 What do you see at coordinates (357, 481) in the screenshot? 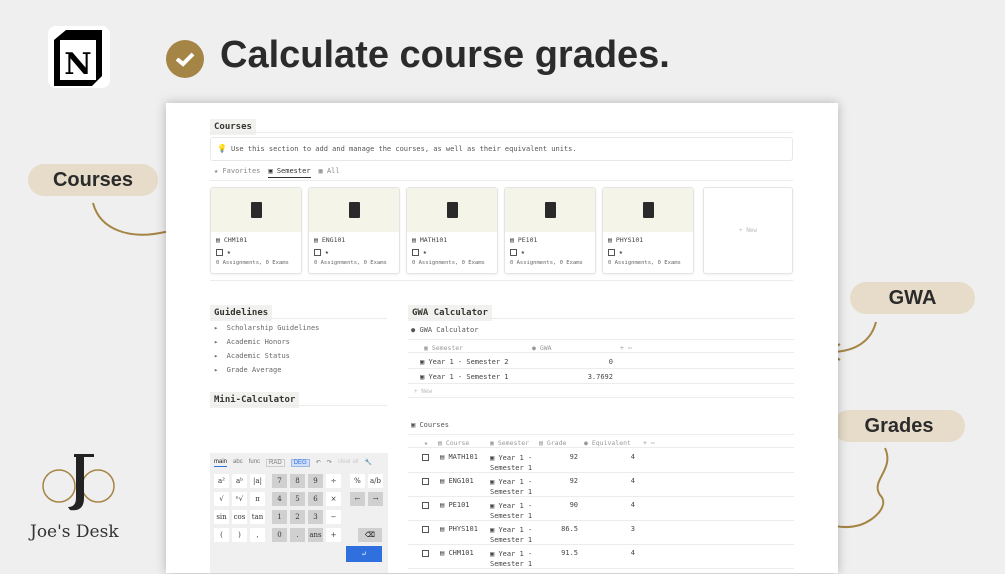
I see `calc-key: %` at bounding box center [357, 481].